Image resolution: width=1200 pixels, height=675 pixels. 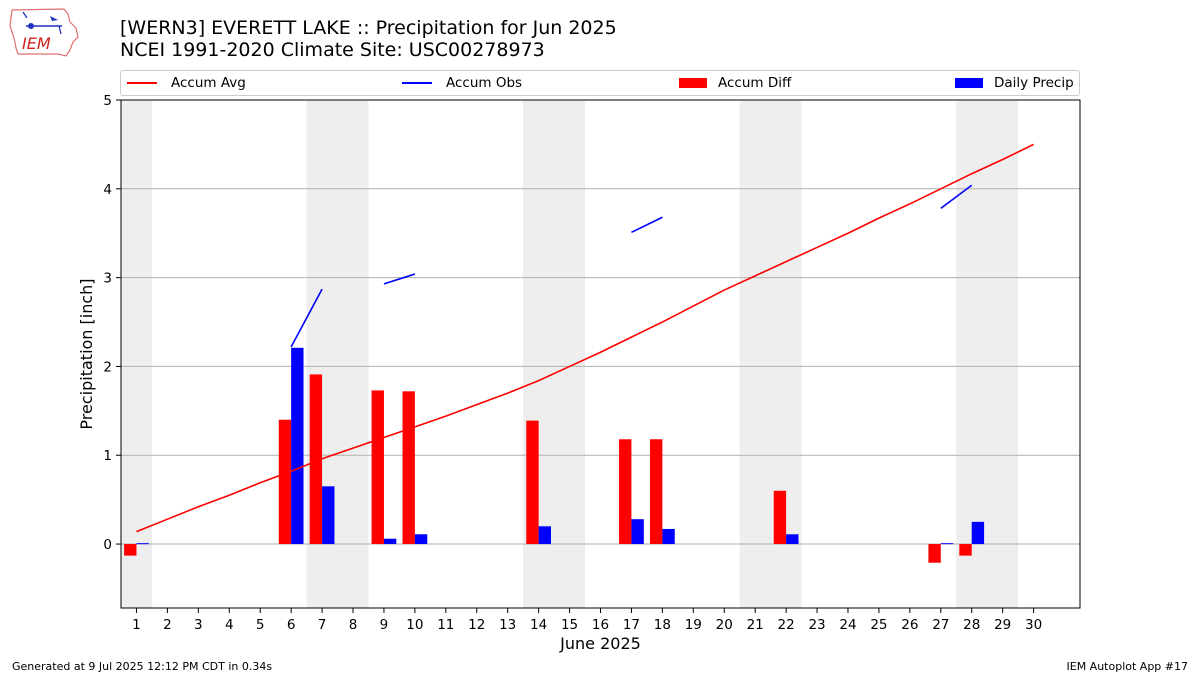 What do you see at coordinates (507, 625) in the screenshot?
I see `x-tick-label: 13` at bounding box center [507, 625].